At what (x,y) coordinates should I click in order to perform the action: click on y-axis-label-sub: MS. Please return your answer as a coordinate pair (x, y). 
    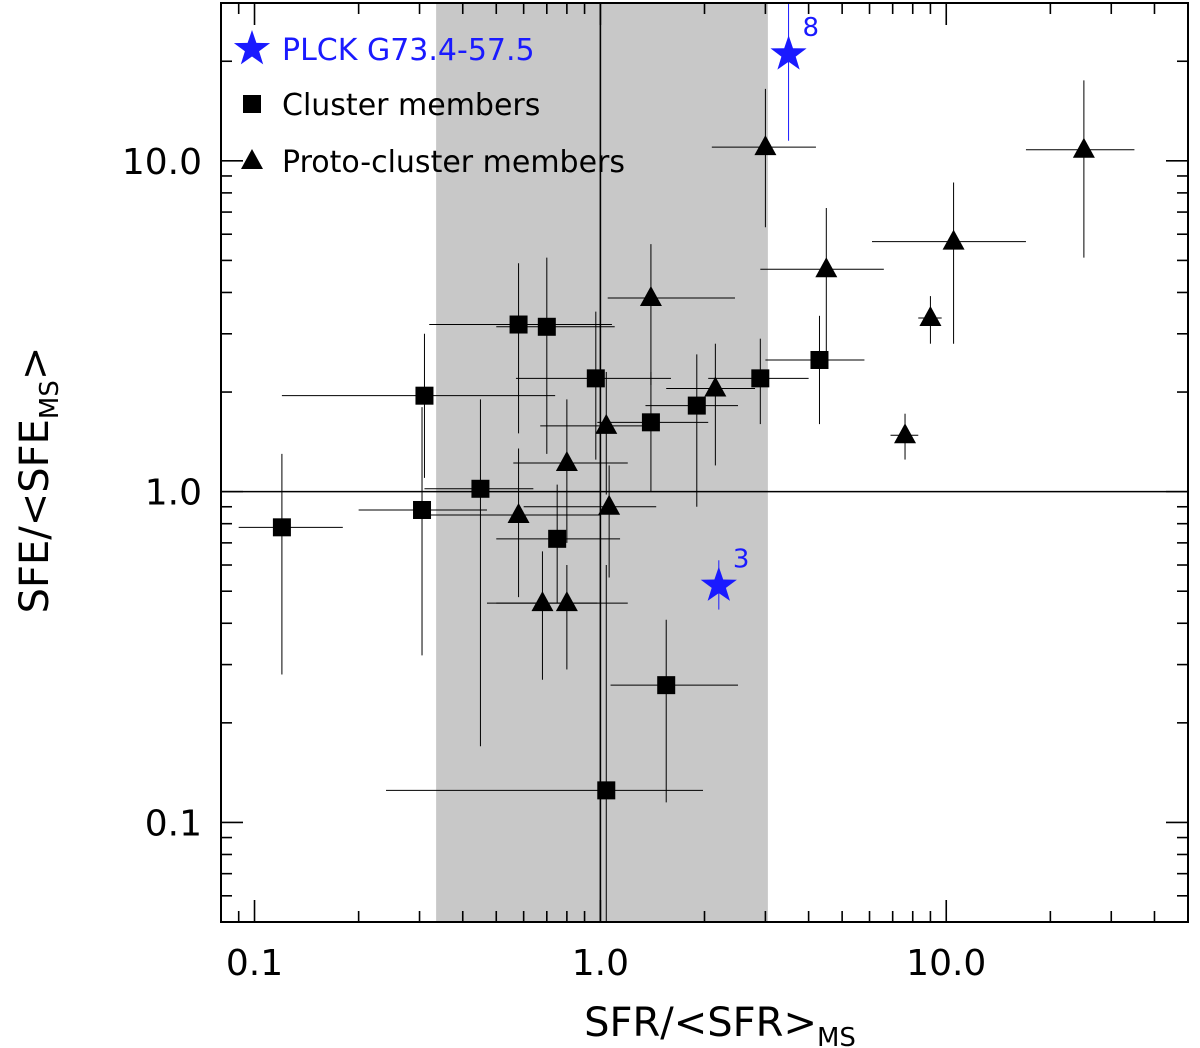
    Looking at the image, I should click on (50, 399).